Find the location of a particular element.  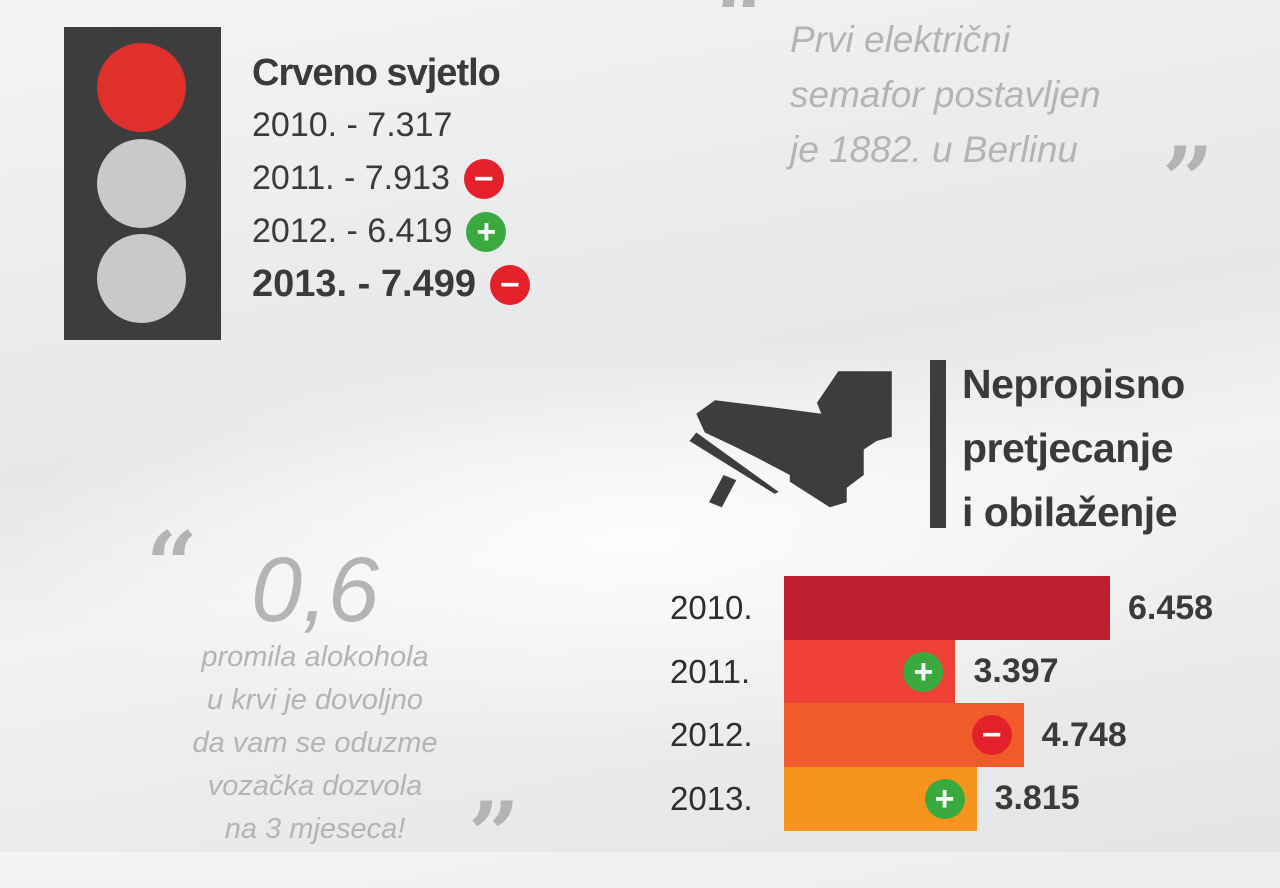

red-light-row-text: 2011. - 7.913 is located at coordinates (351, 178).